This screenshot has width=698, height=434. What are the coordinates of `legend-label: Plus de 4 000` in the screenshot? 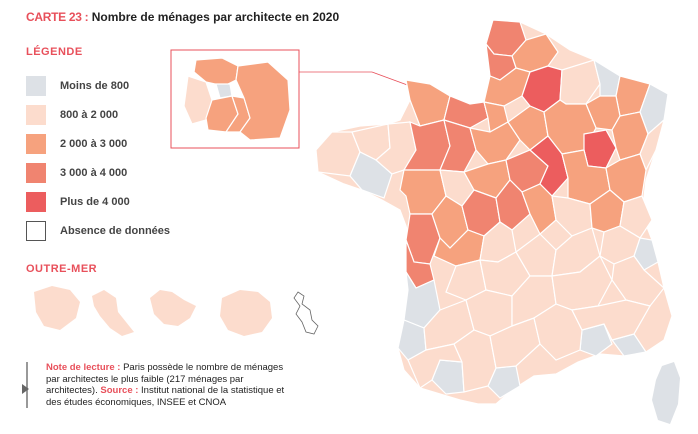 It's located at (95, 202).